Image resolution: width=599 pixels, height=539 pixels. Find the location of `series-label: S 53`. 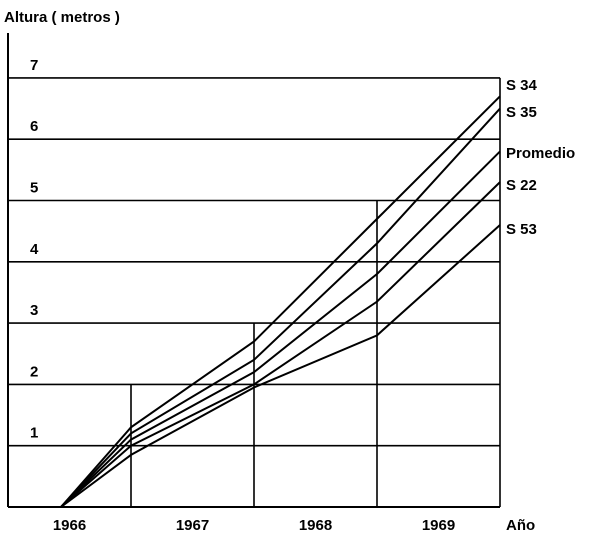

series-label: S 53 is located at coordinates (521, 229).